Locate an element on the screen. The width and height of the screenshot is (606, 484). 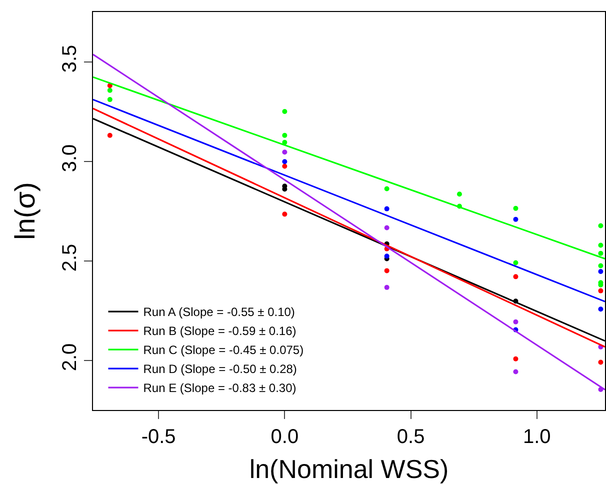
x-tick-label: 0.5 is located at coordinates (410, 437).